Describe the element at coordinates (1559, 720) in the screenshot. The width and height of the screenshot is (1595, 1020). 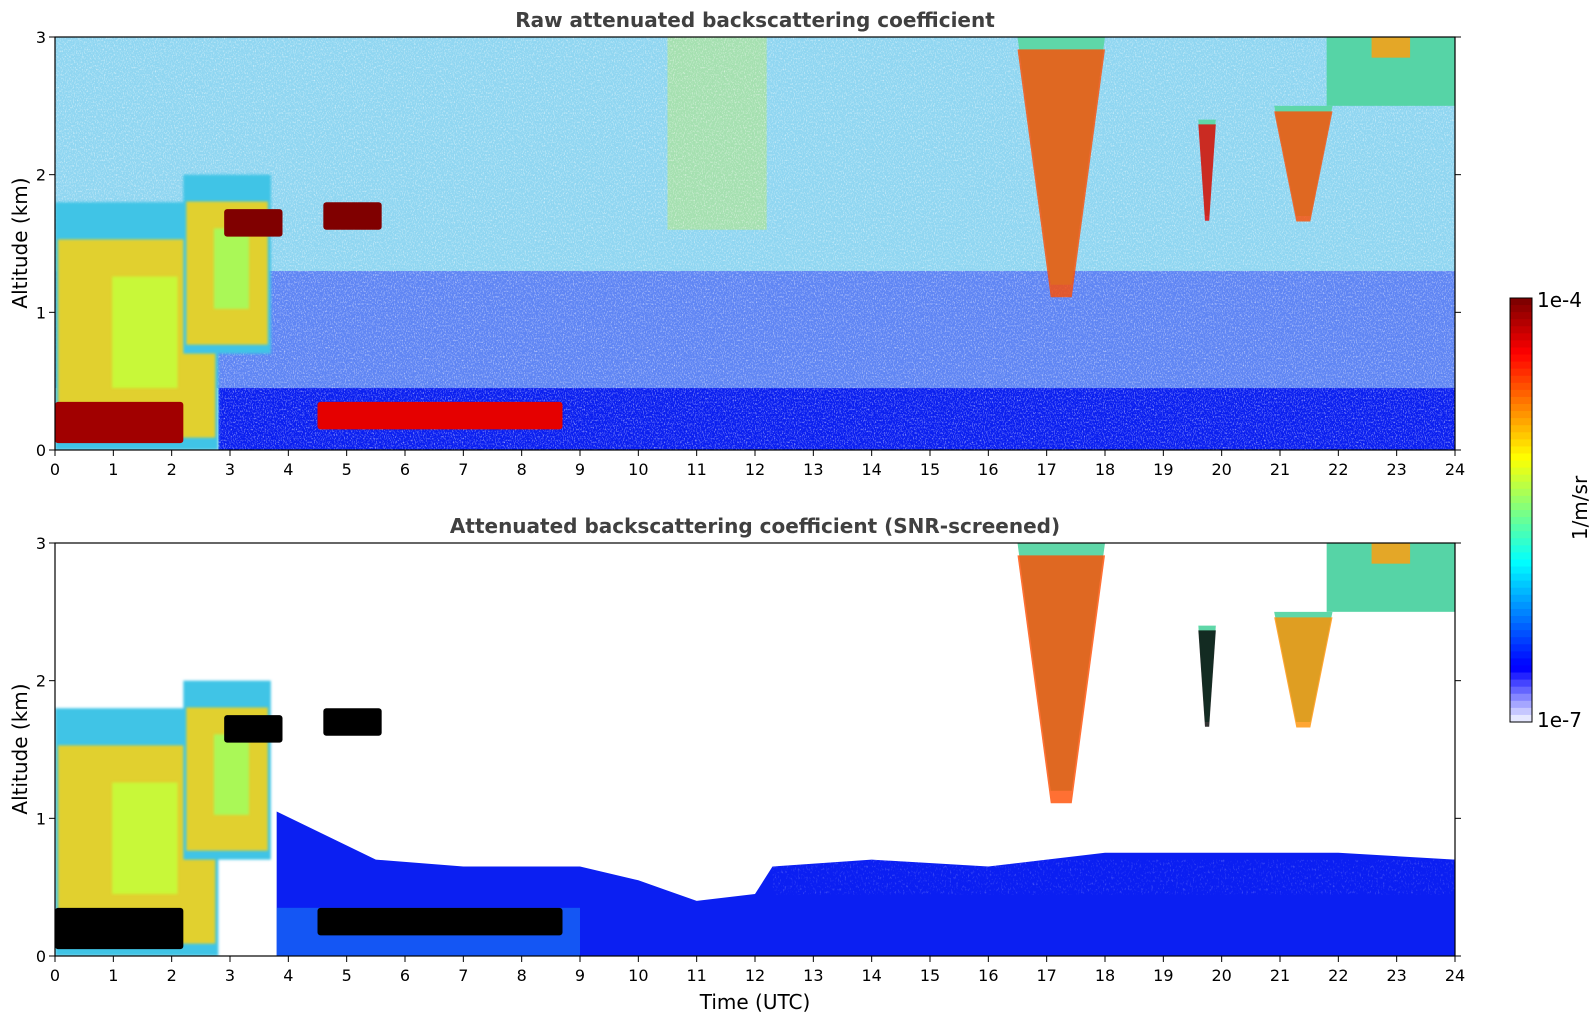
I see `colorbar-min-label: 1e-7` at that location.